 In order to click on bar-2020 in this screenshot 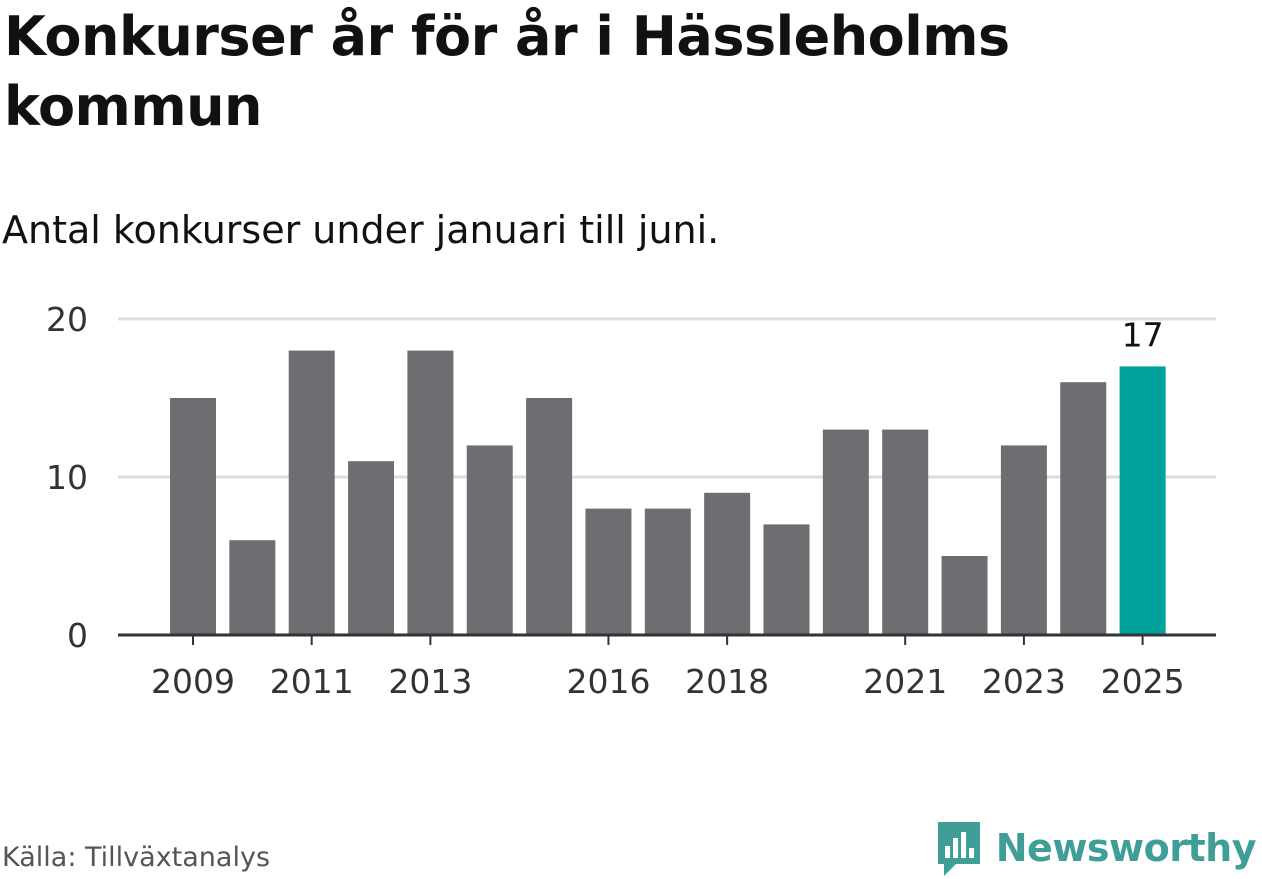, I will do `click(845, 532)`.